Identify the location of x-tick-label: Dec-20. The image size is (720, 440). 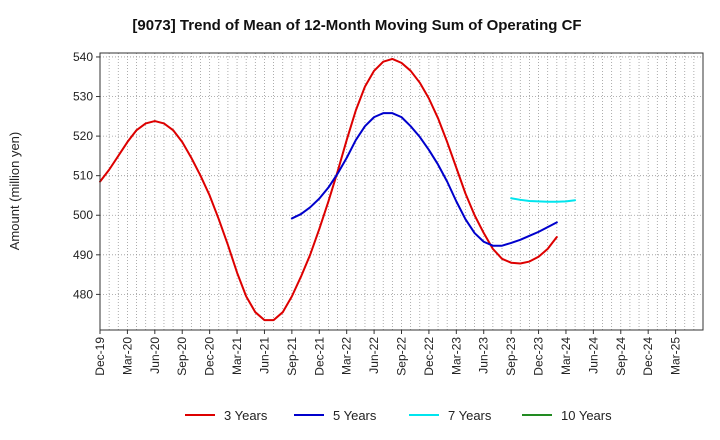
(210, 356).